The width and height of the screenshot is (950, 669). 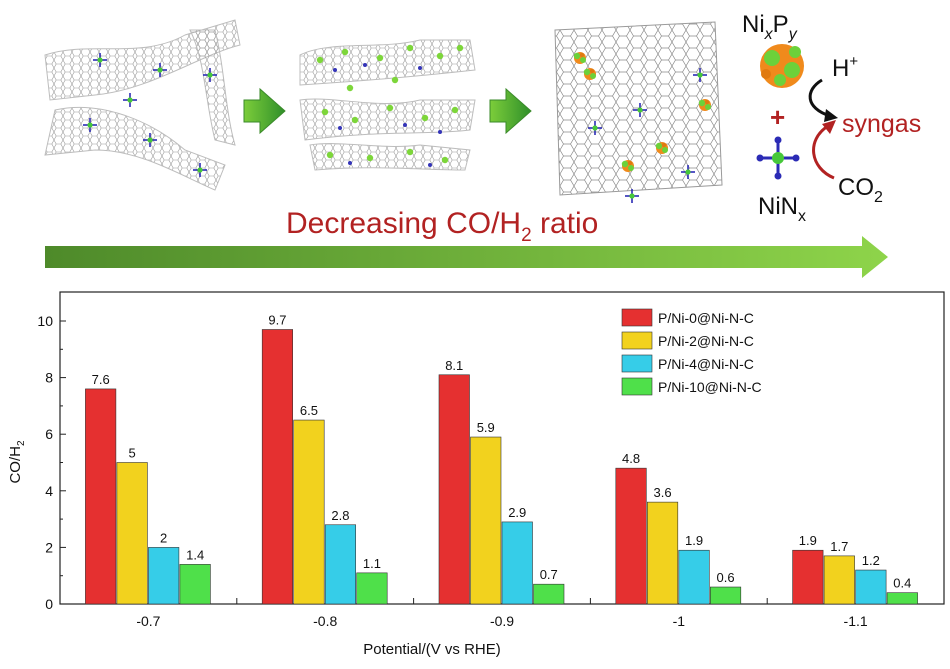 What do you see at coordinates (856, 621) in the screenshot?
I see `x-tick-label: -1.1` at bounding box center [856, 621].